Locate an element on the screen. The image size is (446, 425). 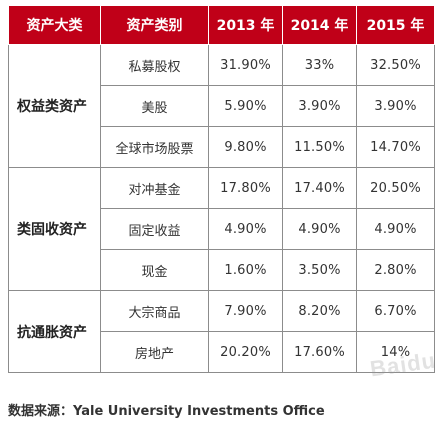
asset-name: 美股 is located at coordinates (154, 106).